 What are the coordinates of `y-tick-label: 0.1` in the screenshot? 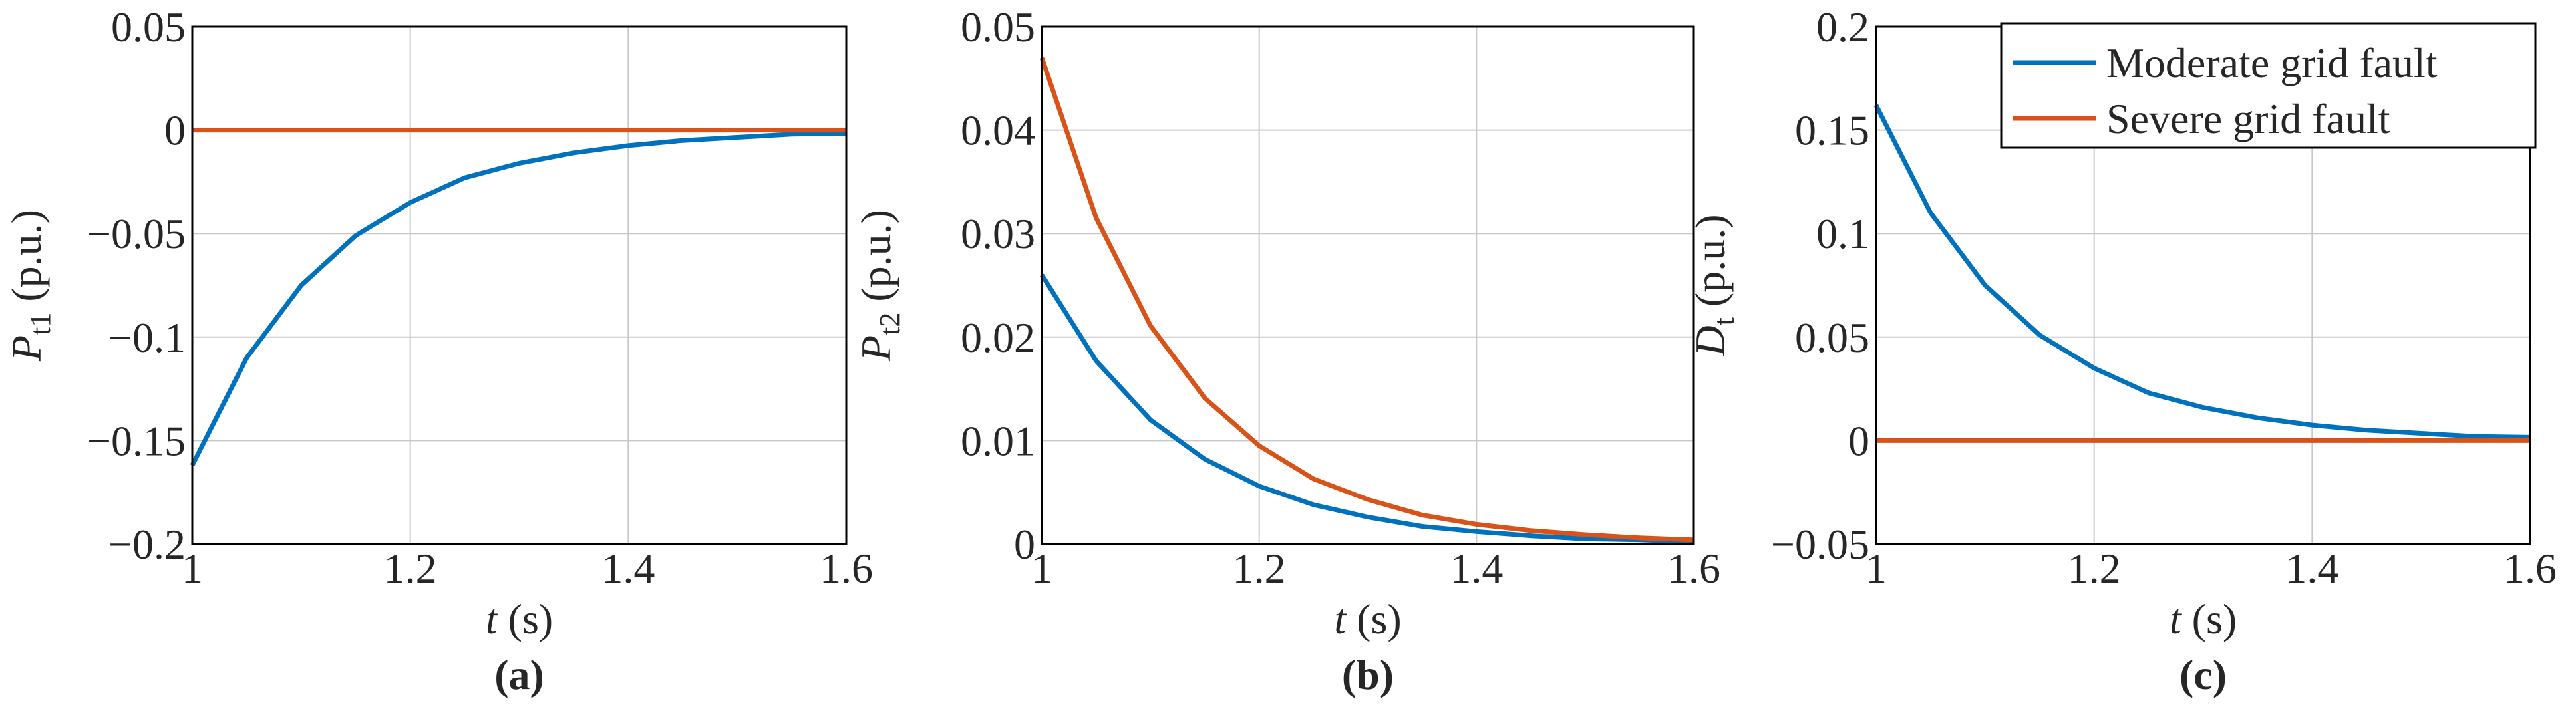 It's located at (1842, 233).